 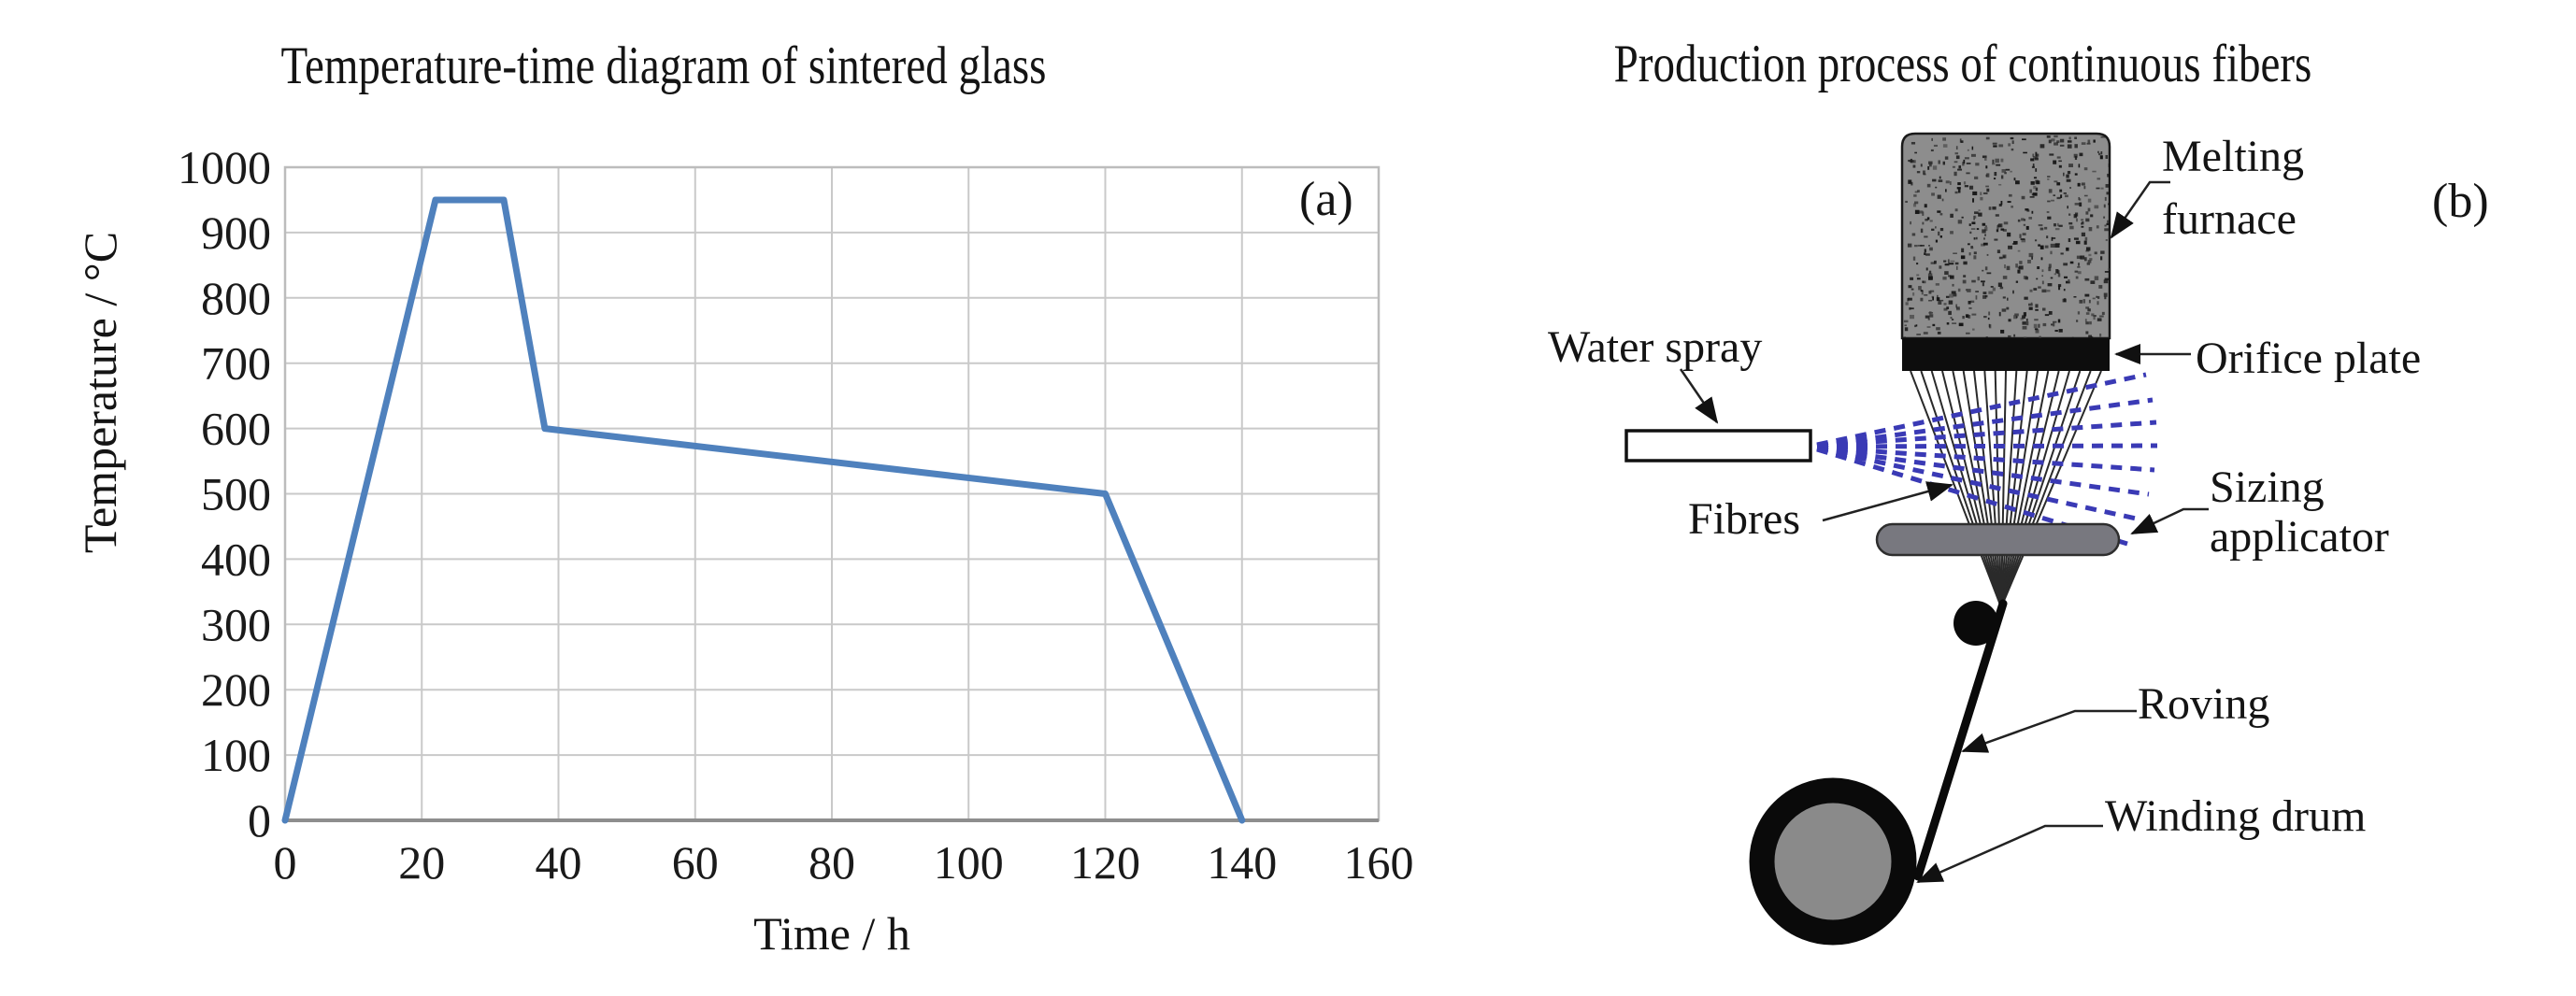 I want to click on x-tick-label: 80, so click(x=832, y=862).